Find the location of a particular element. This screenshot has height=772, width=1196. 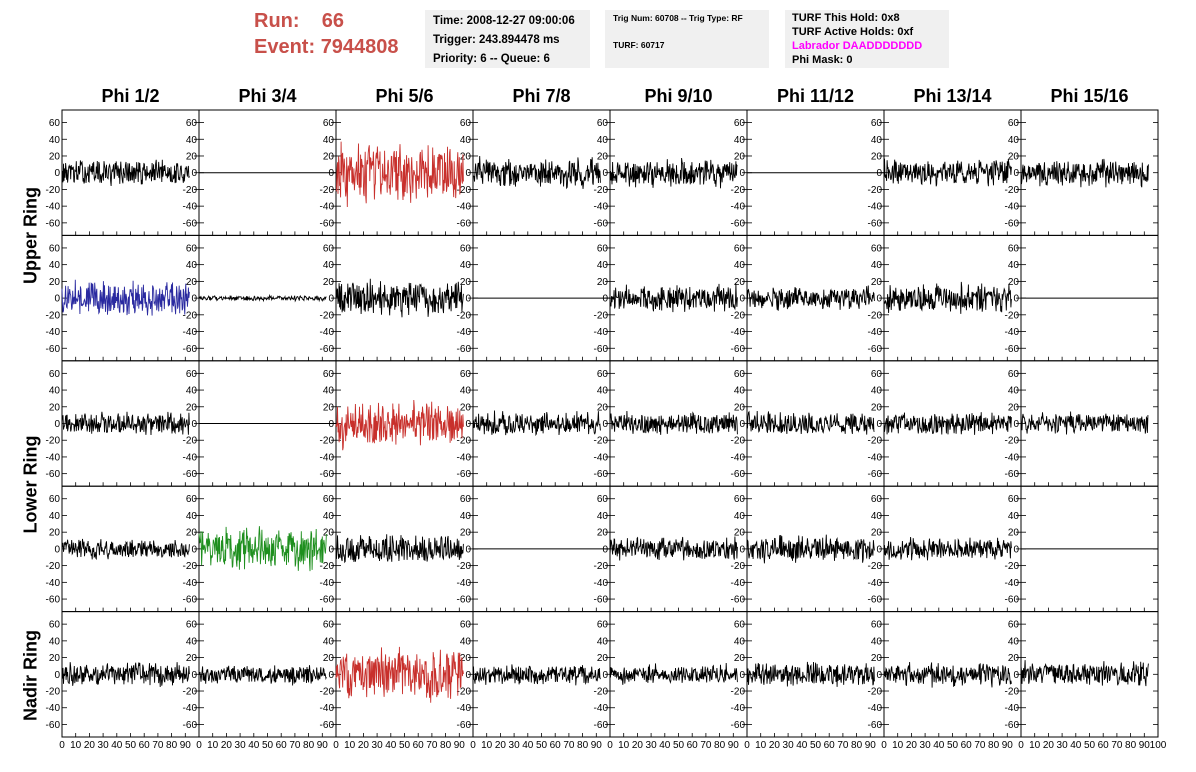

run-row: Run: 66 is located at coordinates (326, 21).